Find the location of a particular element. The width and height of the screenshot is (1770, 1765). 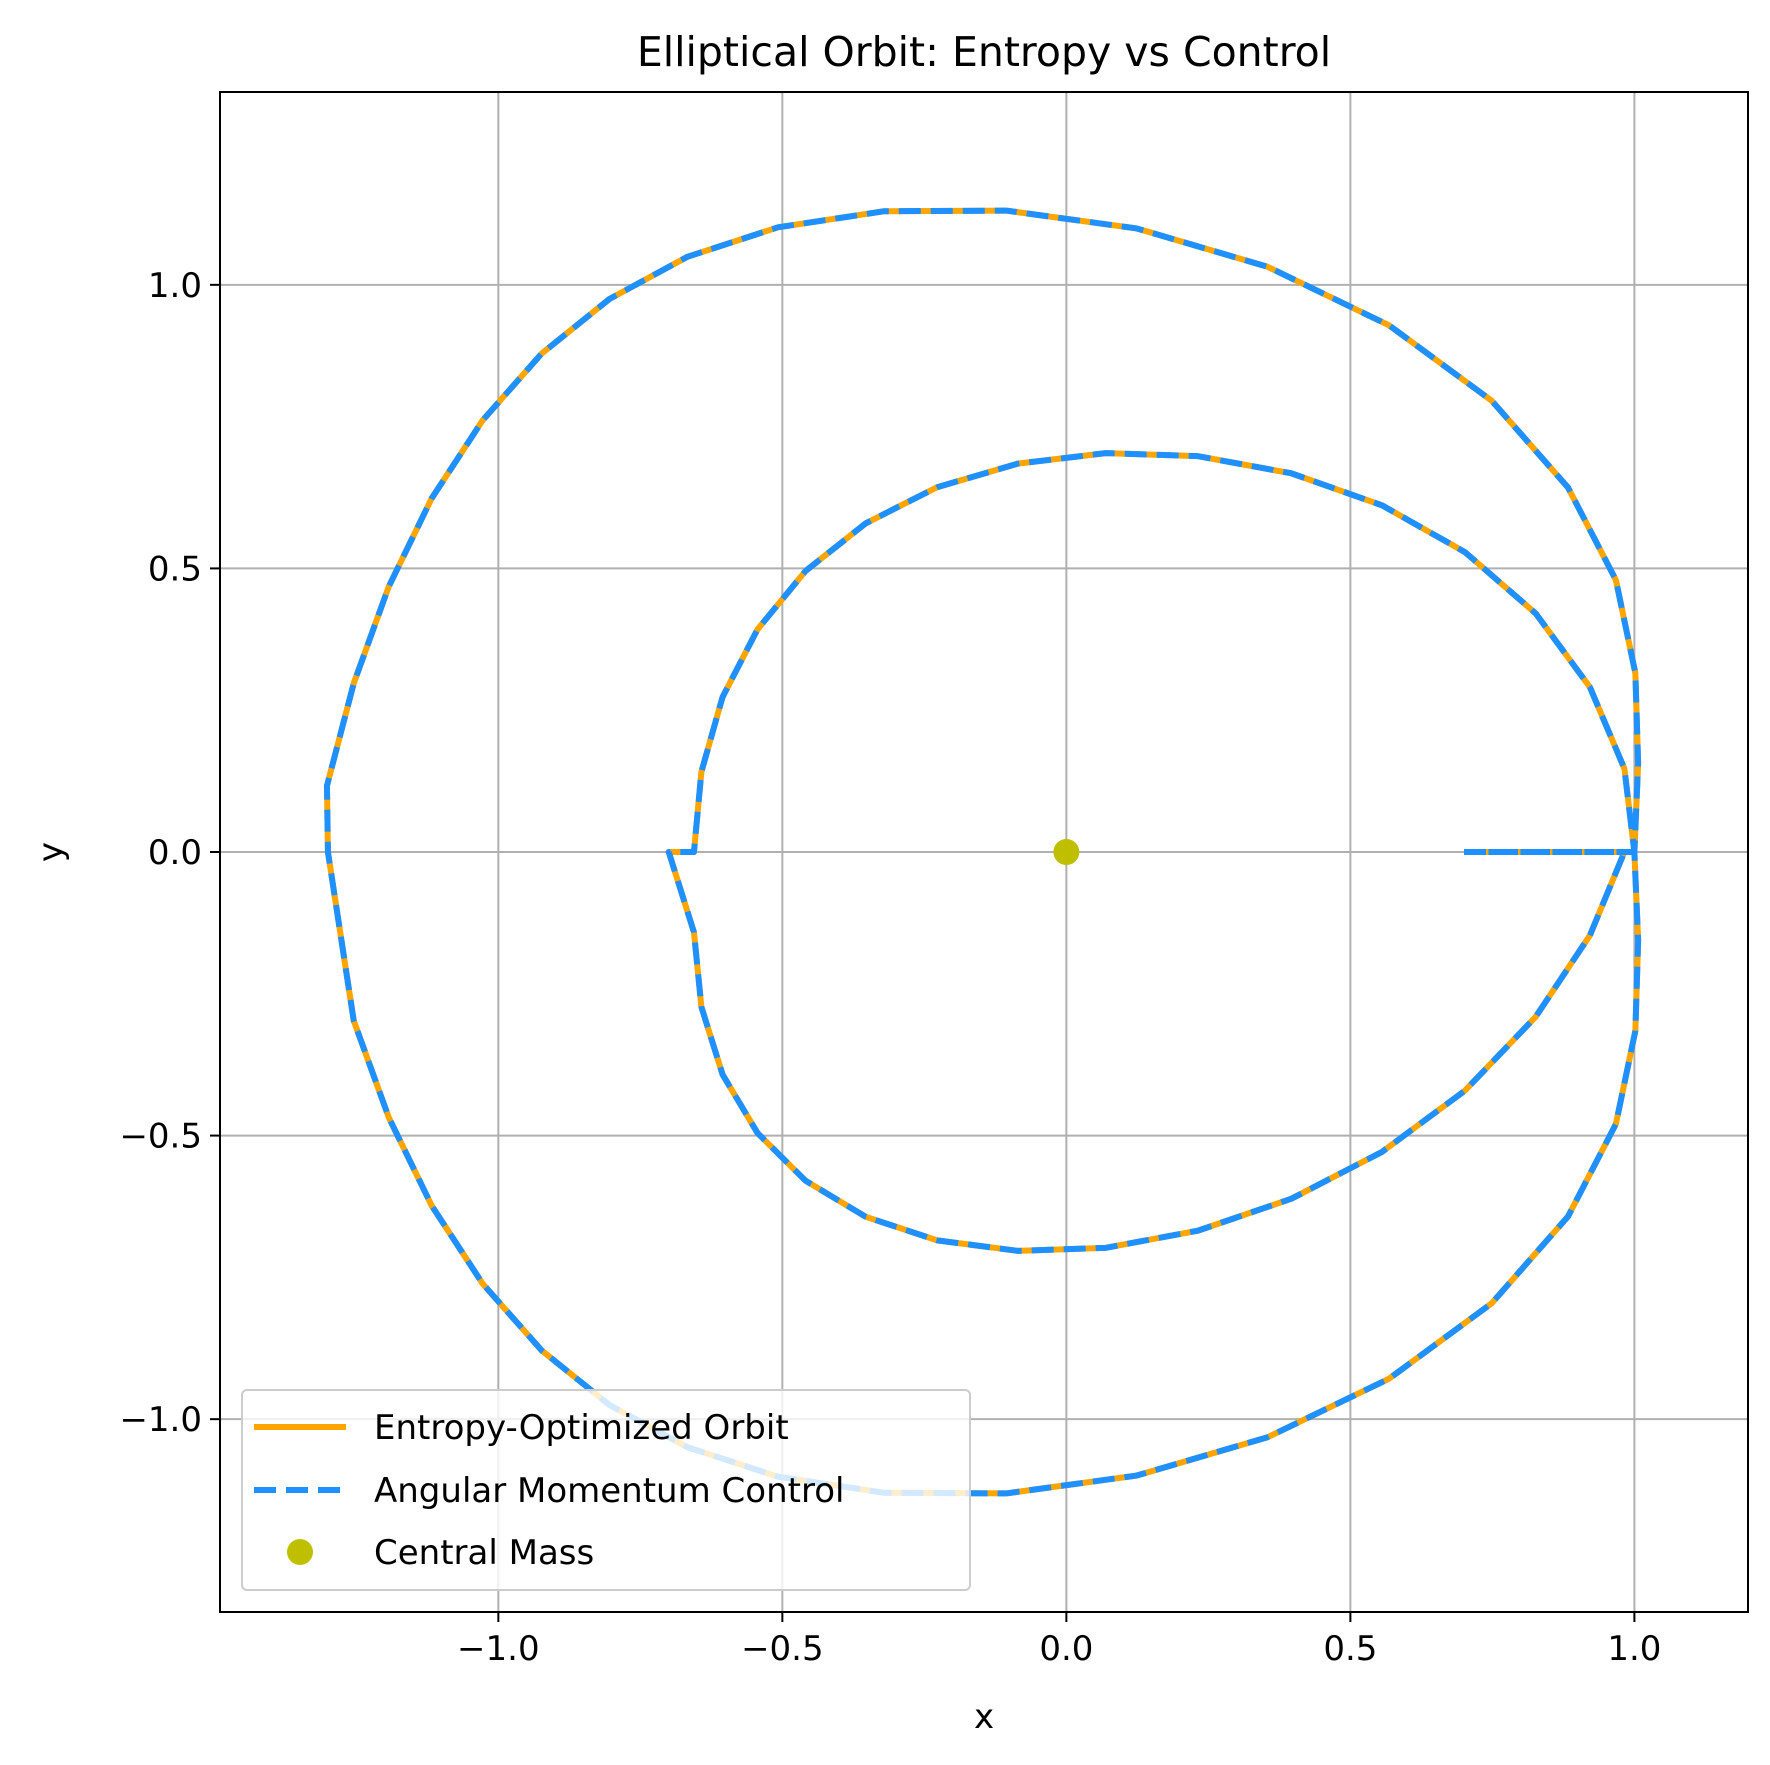

y-tick-label: −1.0 is located at coordinates (160, 1420).